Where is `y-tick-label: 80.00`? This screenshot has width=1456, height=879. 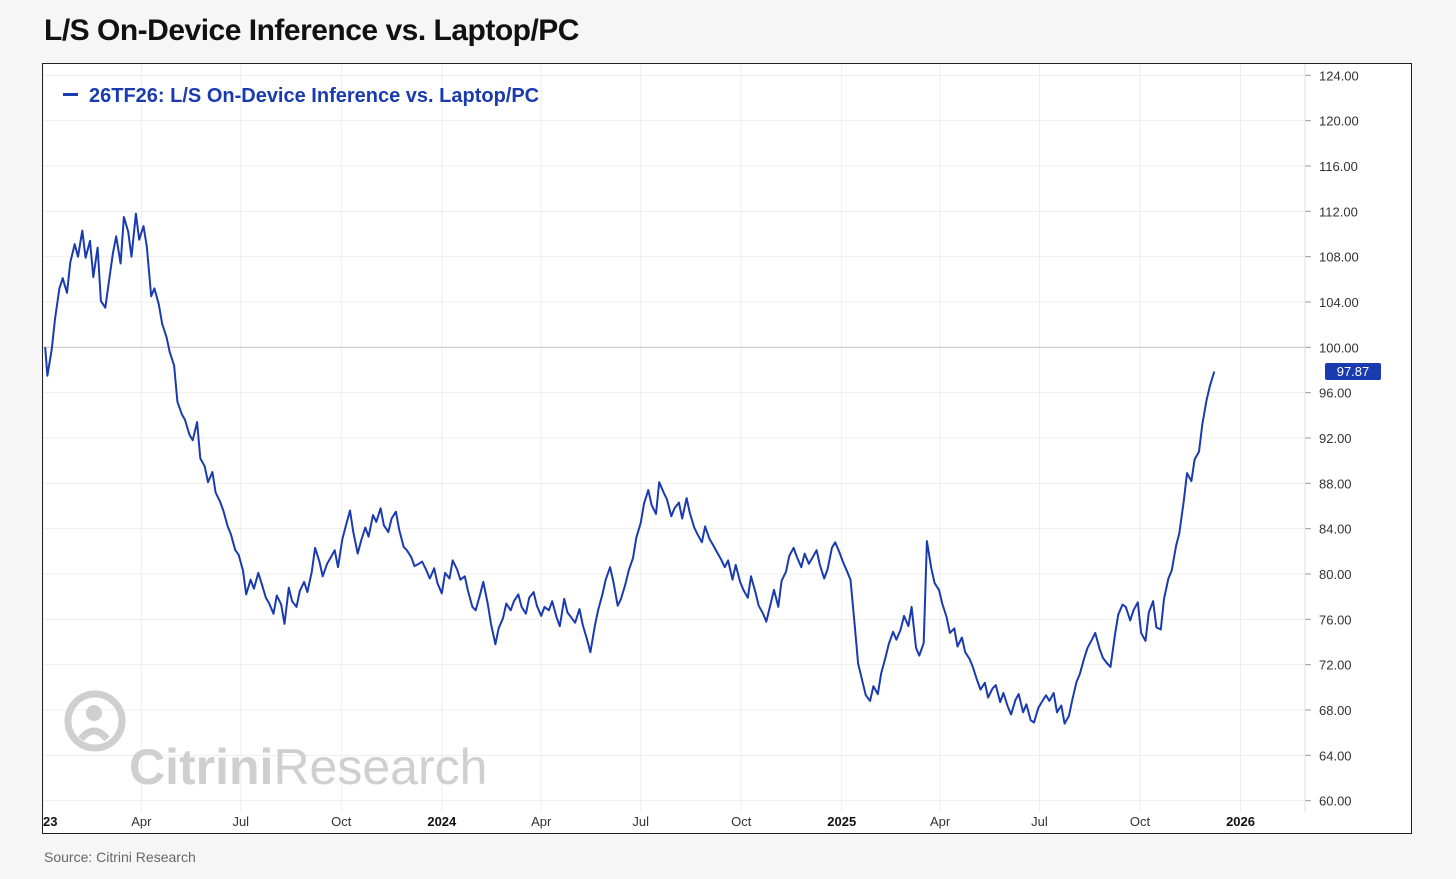
y-tick-label: 80.00 is located at coordinates (1335, 574).